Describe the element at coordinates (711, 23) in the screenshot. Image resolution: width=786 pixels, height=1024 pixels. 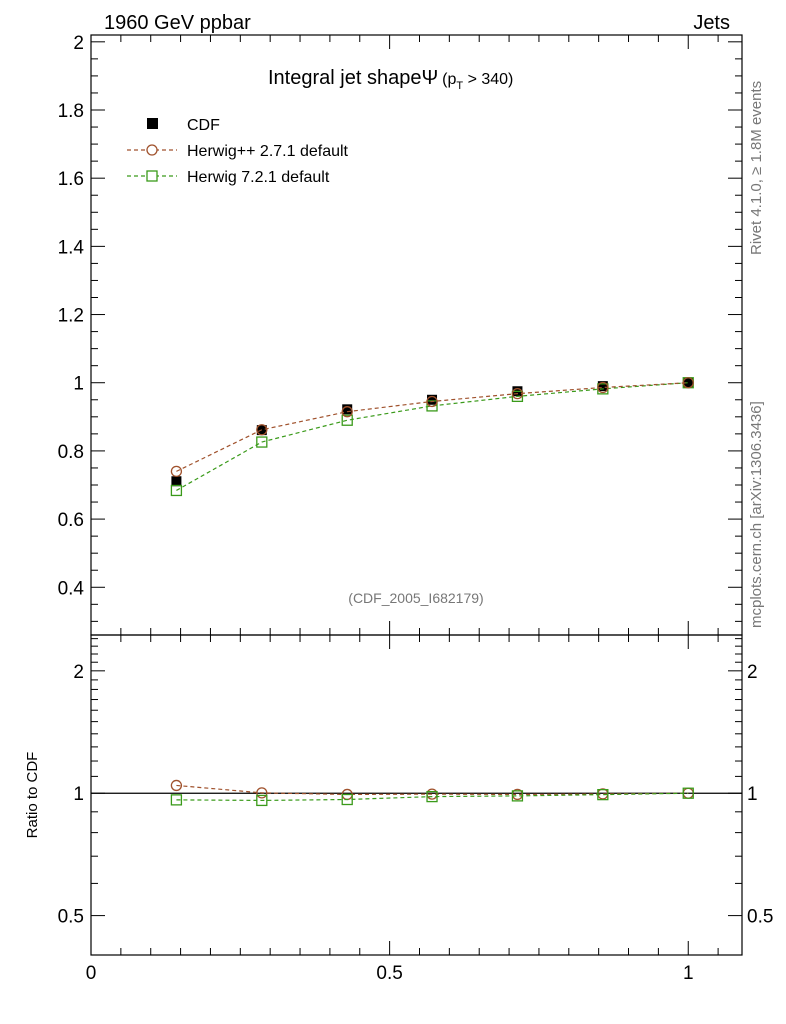
I see `header-process: Jets` at that location.